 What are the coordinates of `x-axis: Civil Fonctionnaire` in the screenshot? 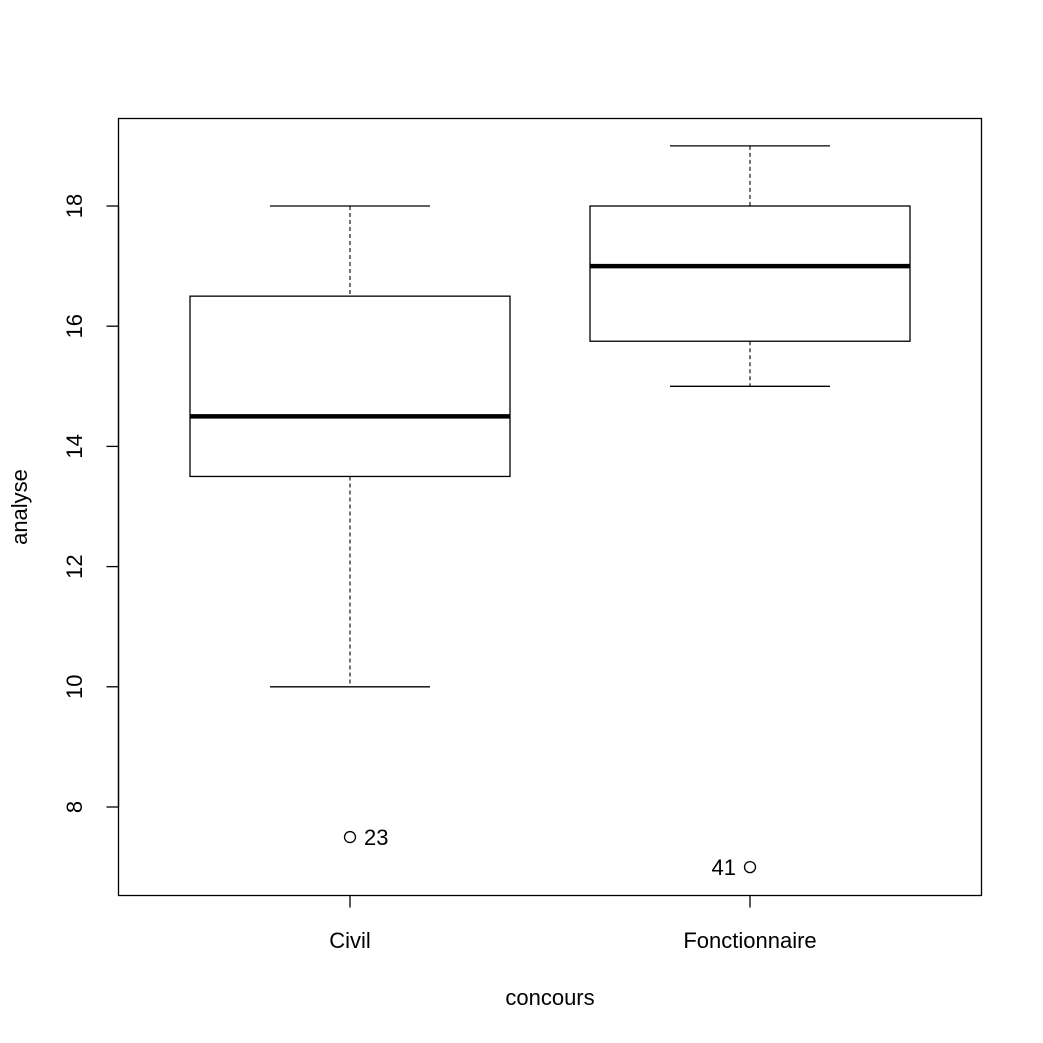 It's located at (573, 924).